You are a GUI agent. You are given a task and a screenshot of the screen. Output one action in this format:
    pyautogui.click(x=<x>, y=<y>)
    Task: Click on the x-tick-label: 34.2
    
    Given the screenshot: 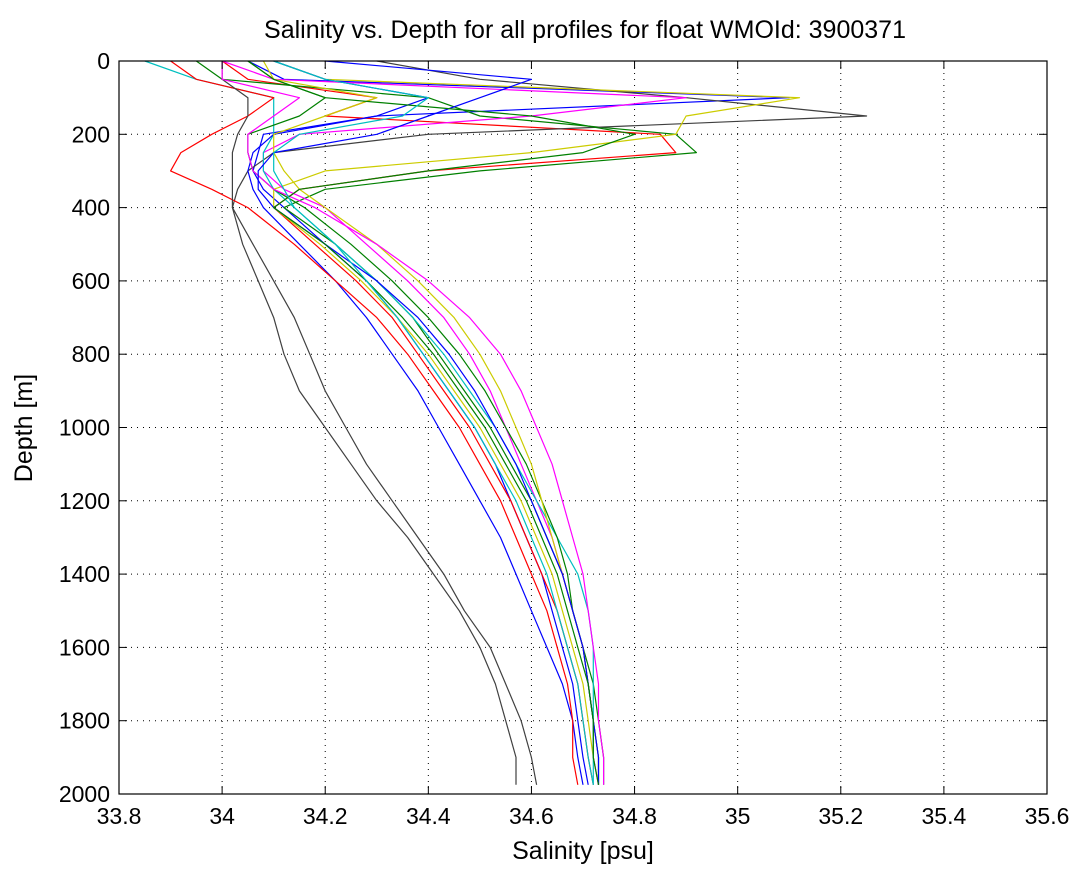 What is the action you would take?
    pyautogui.click(x=325, y=816)
    